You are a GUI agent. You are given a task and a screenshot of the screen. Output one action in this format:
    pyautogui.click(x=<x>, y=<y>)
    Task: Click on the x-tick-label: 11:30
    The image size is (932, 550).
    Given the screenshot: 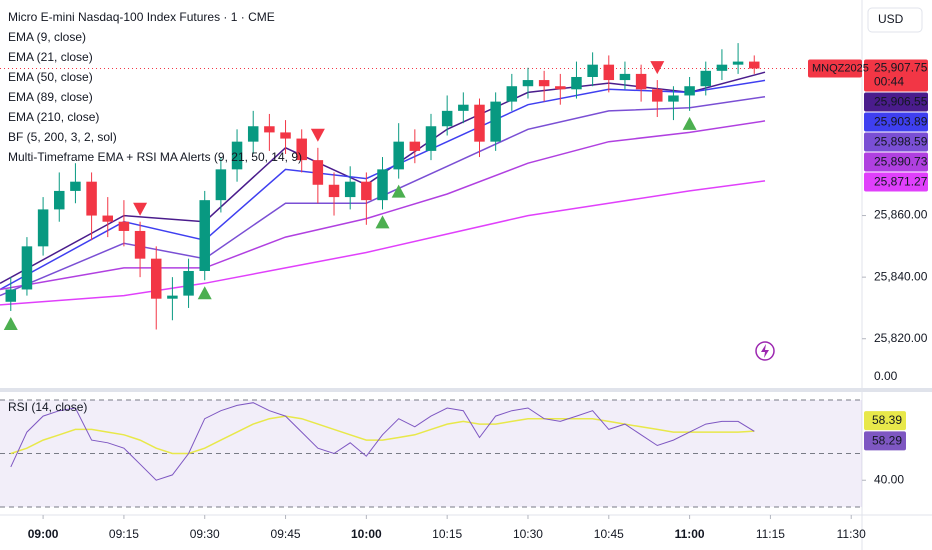 What is the action you would take?
    pyautogui.click(x=851, y=534)
    